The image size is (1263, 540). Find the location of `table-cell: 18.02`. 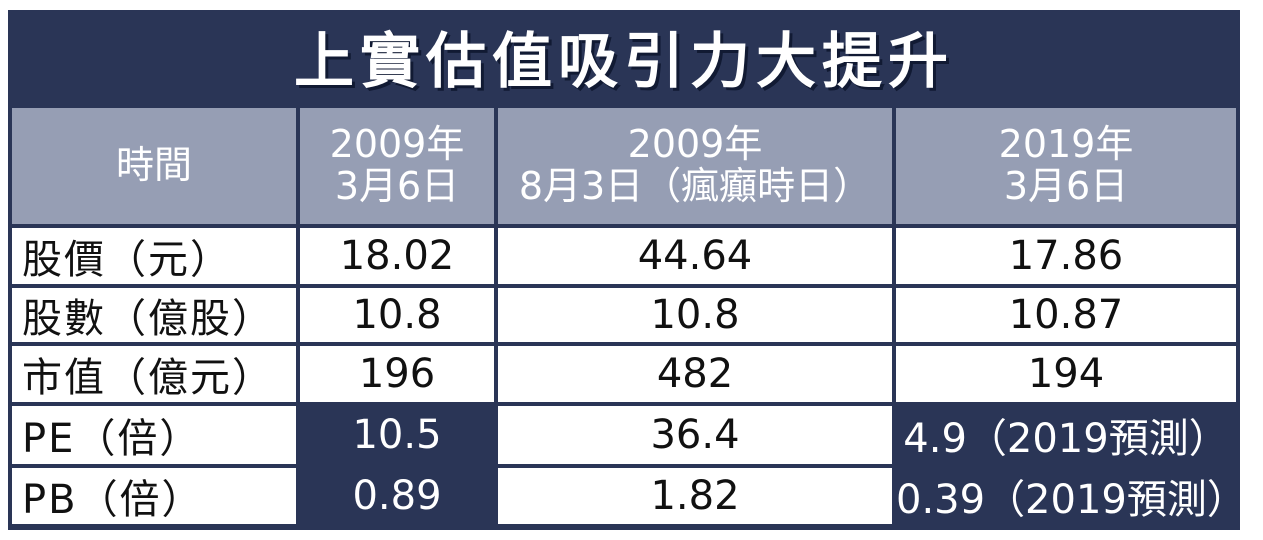

table-cell: 18.02 is located at coordinates (397, 256).